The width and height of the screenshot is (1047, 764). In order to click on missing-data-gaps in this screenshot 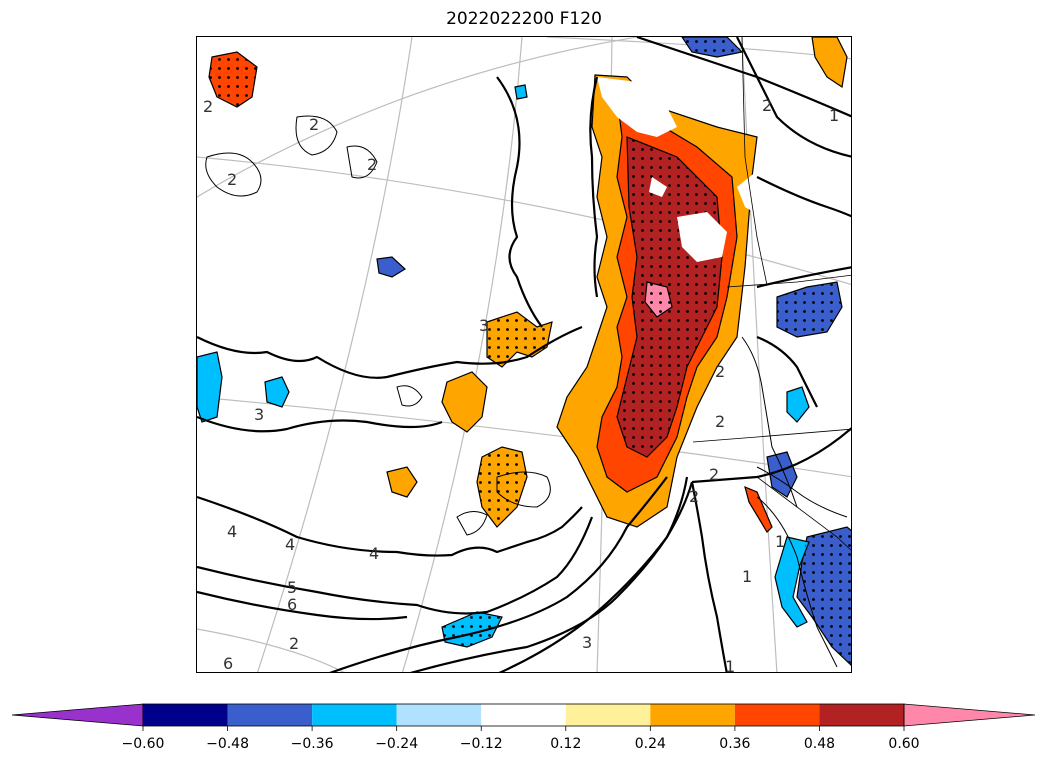, I will do `click(707, 169)`.